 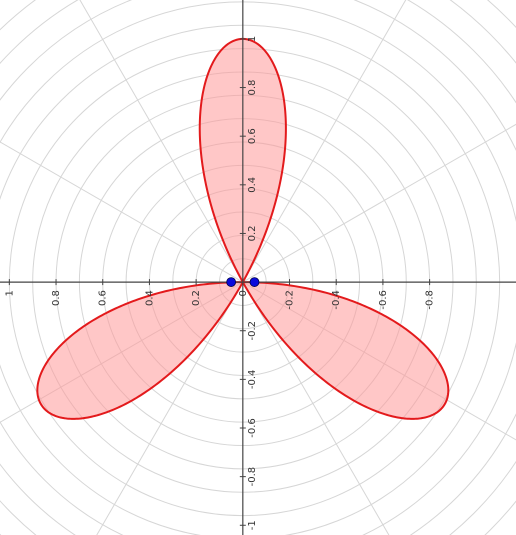 What do you see at coordinates (336, 300) in the screenshot?
I see `x-tick-label: -0.4` at bounding box center [336, 300].